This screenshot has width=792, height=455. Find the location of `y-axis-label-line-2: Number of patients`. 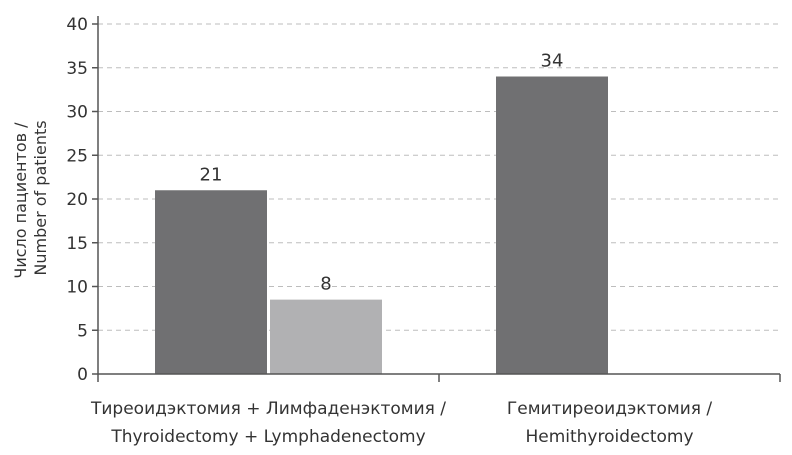

y-axis-label-line-2: Number of patients is located at coordinates (40, 197).